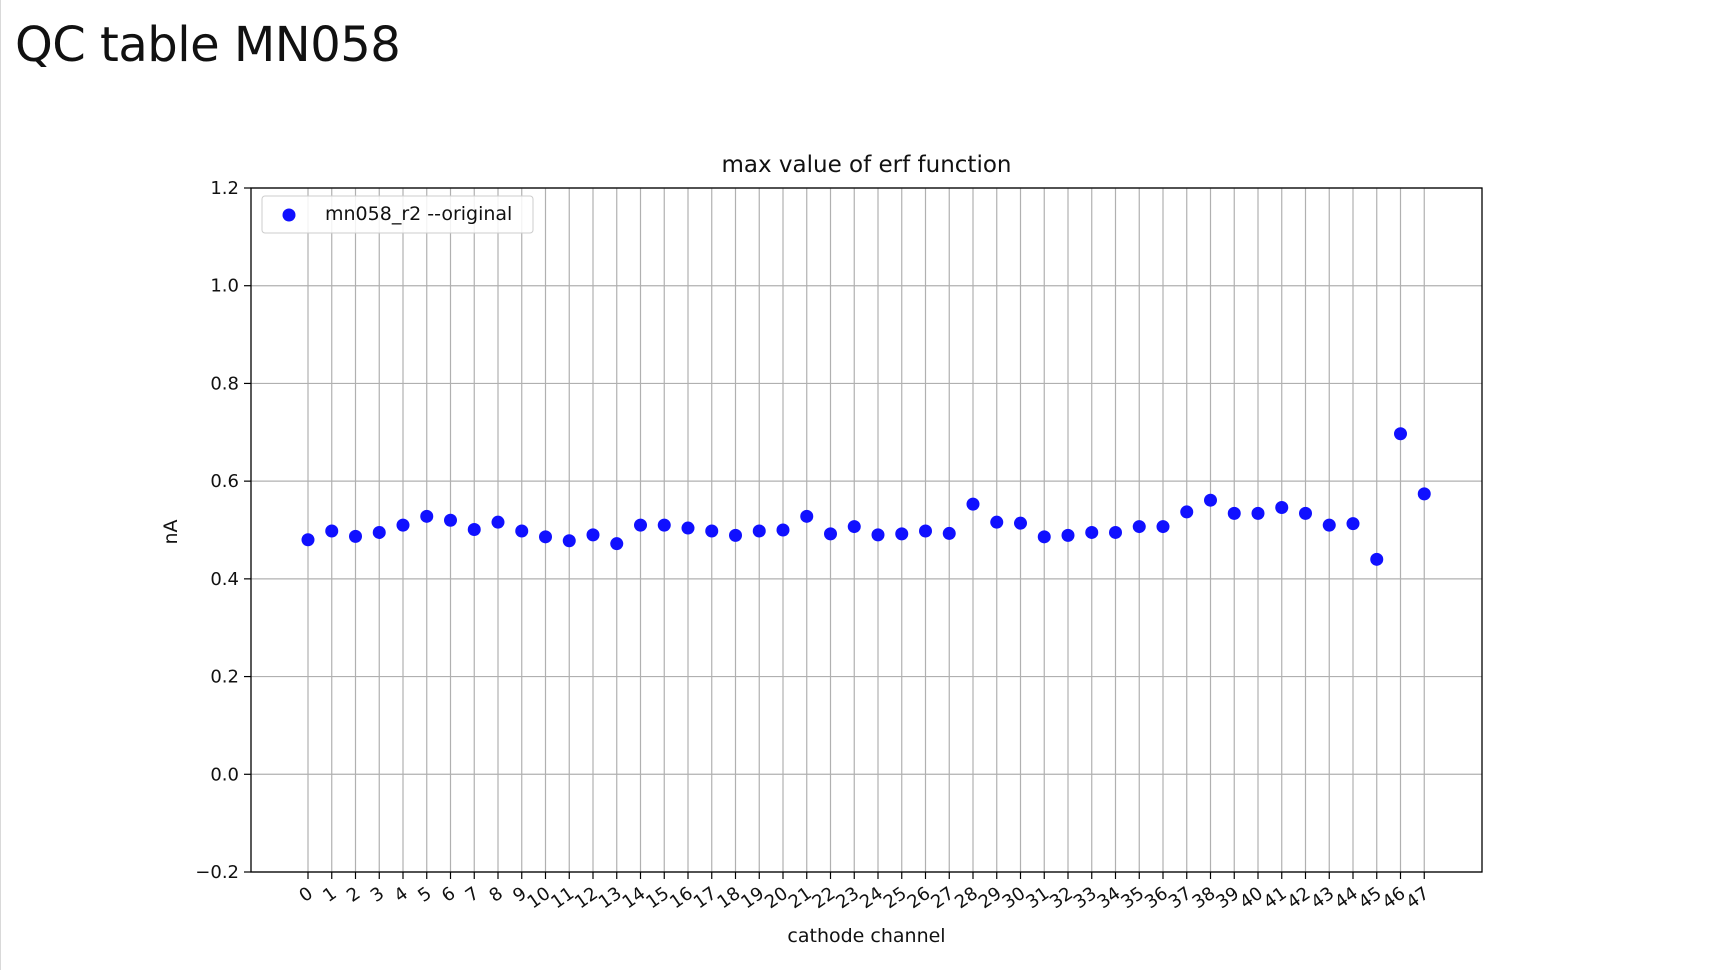 The height and width of the screenshot is (970, 1730). I want to click on y-axis-label: nA, so click(171, 531).